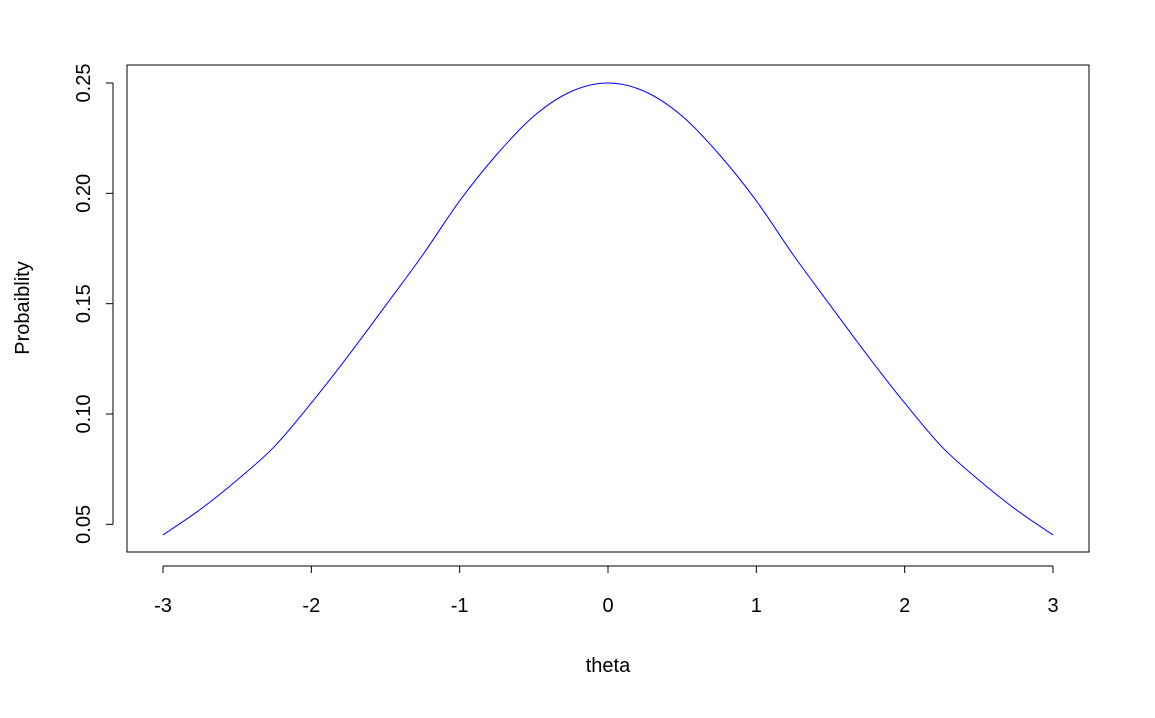  What do you see at coordinates (84, 83) in the screenshot?
I see `y-tick-label: 0.25` at bounding box center [84, 83].